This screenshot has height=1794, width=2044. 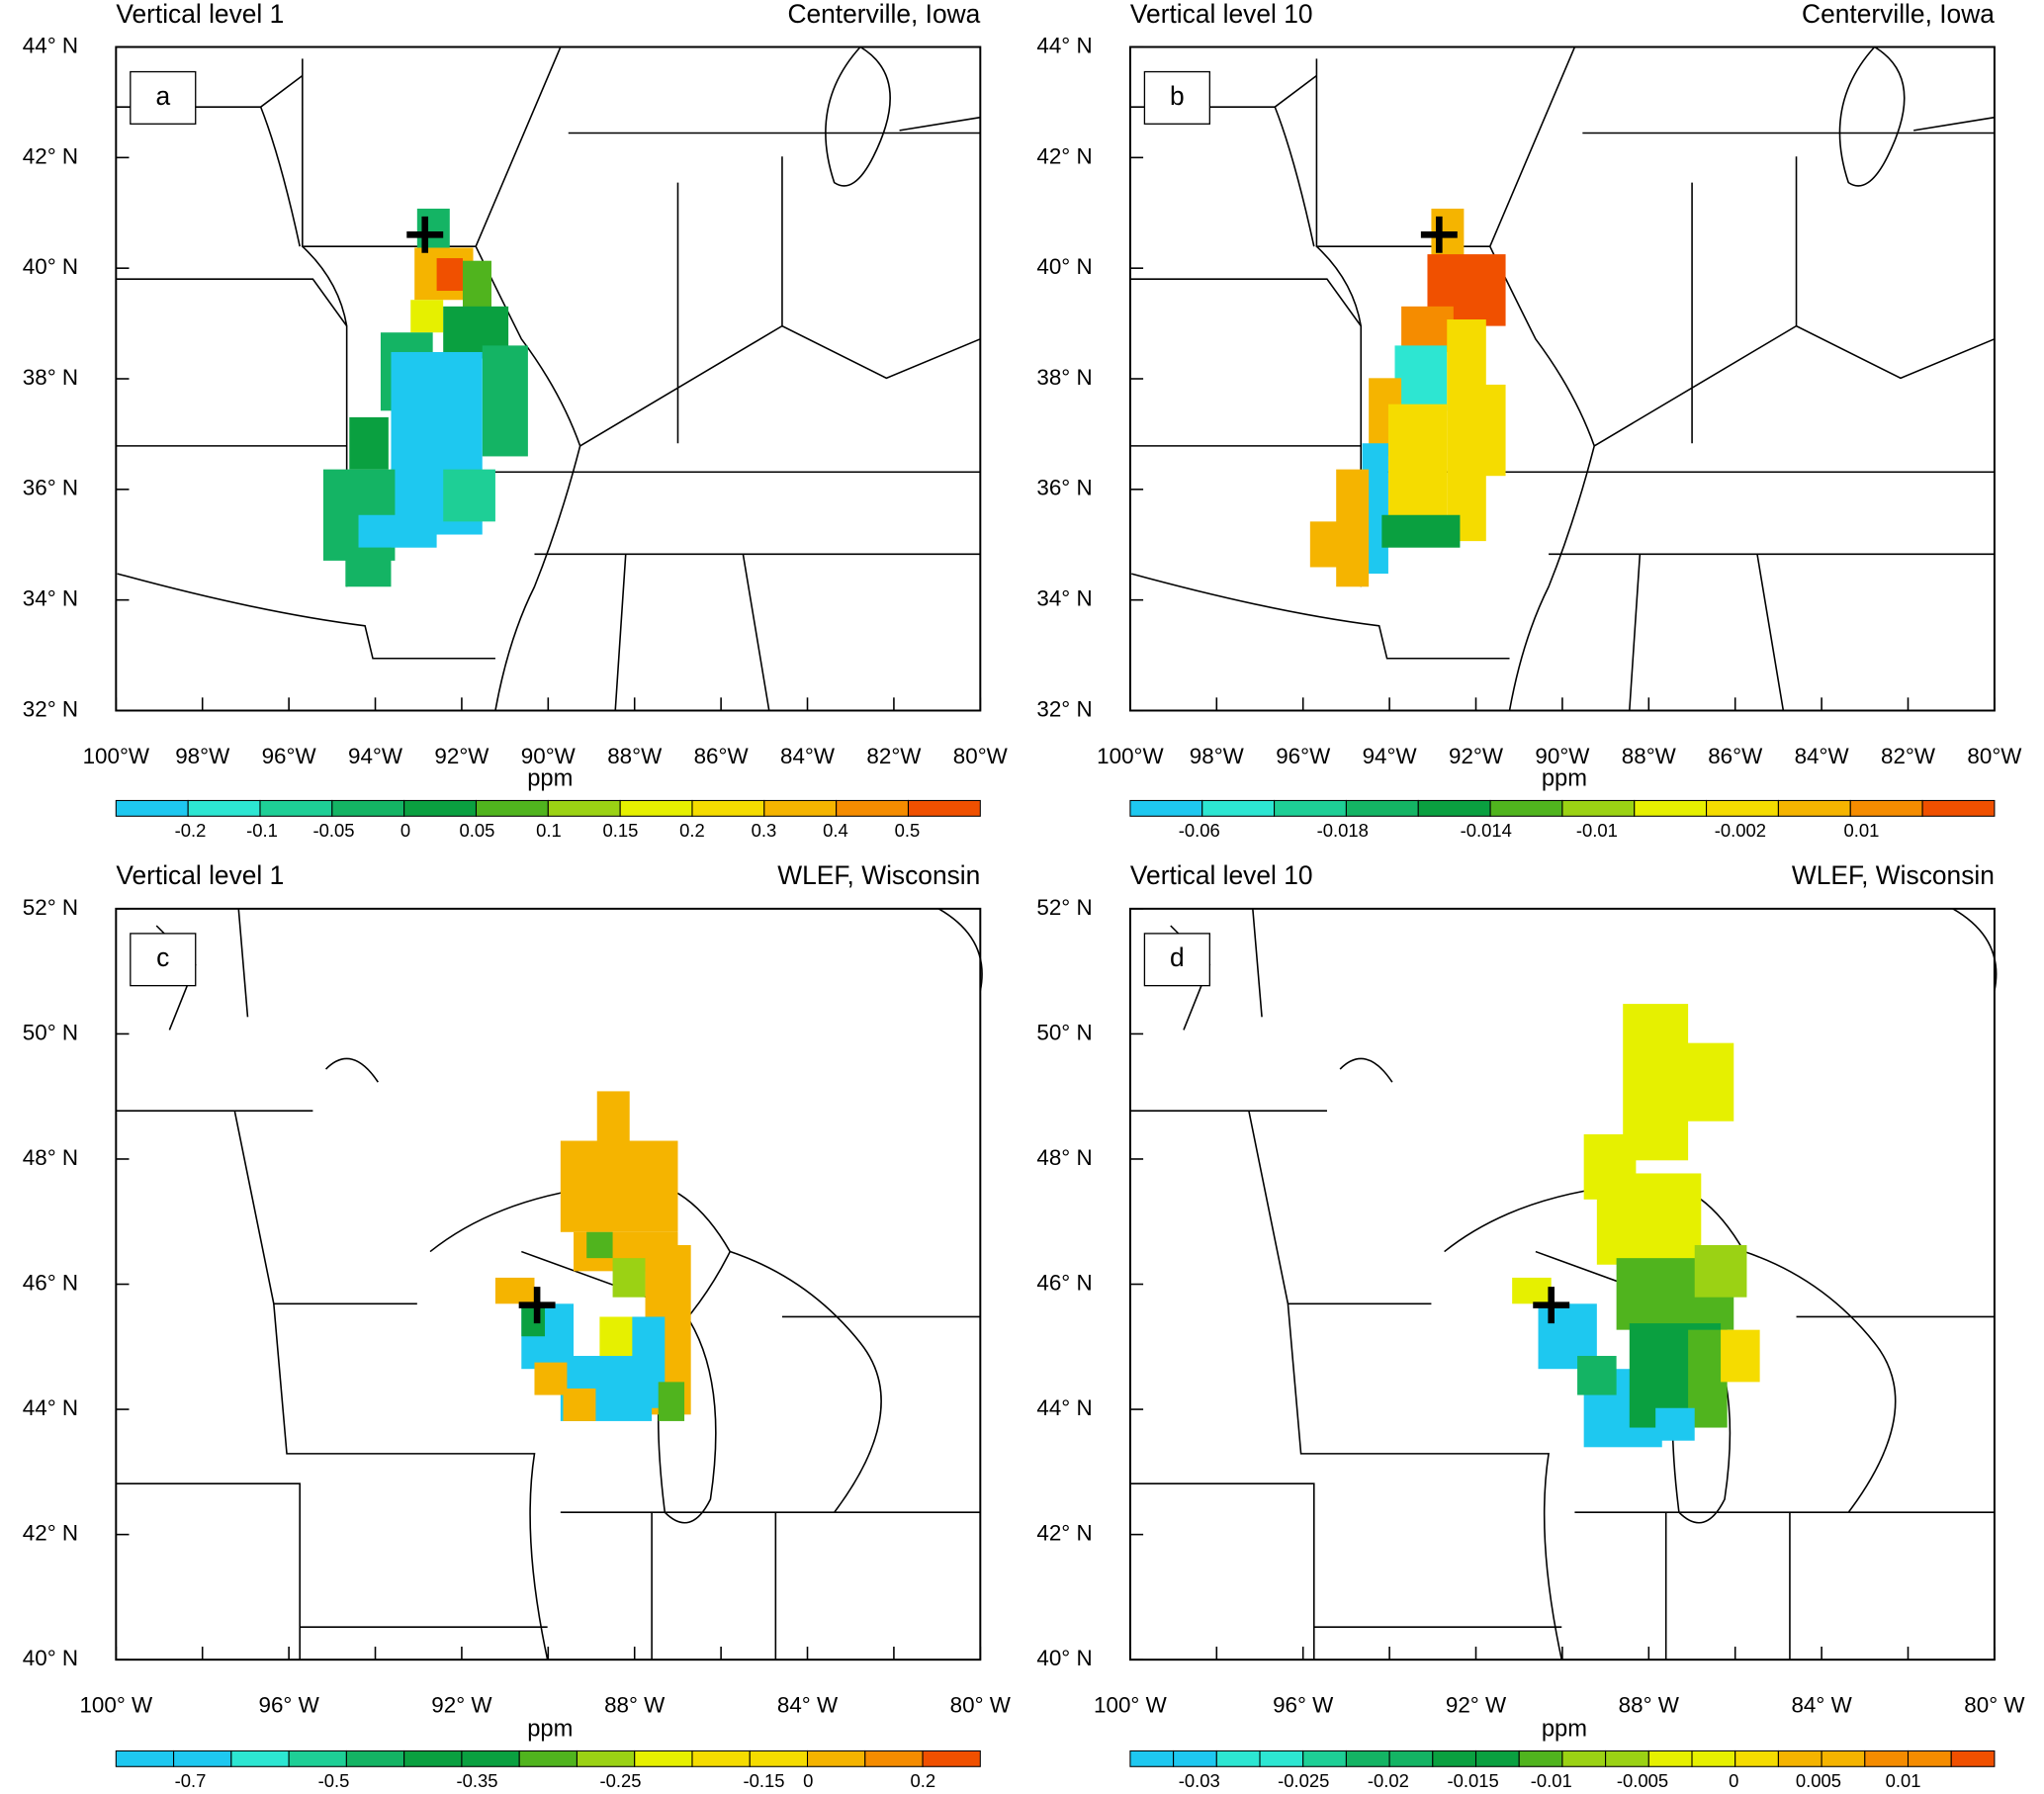 I want to click on colorbar-label: -0.2, so click(x=191, y=830).